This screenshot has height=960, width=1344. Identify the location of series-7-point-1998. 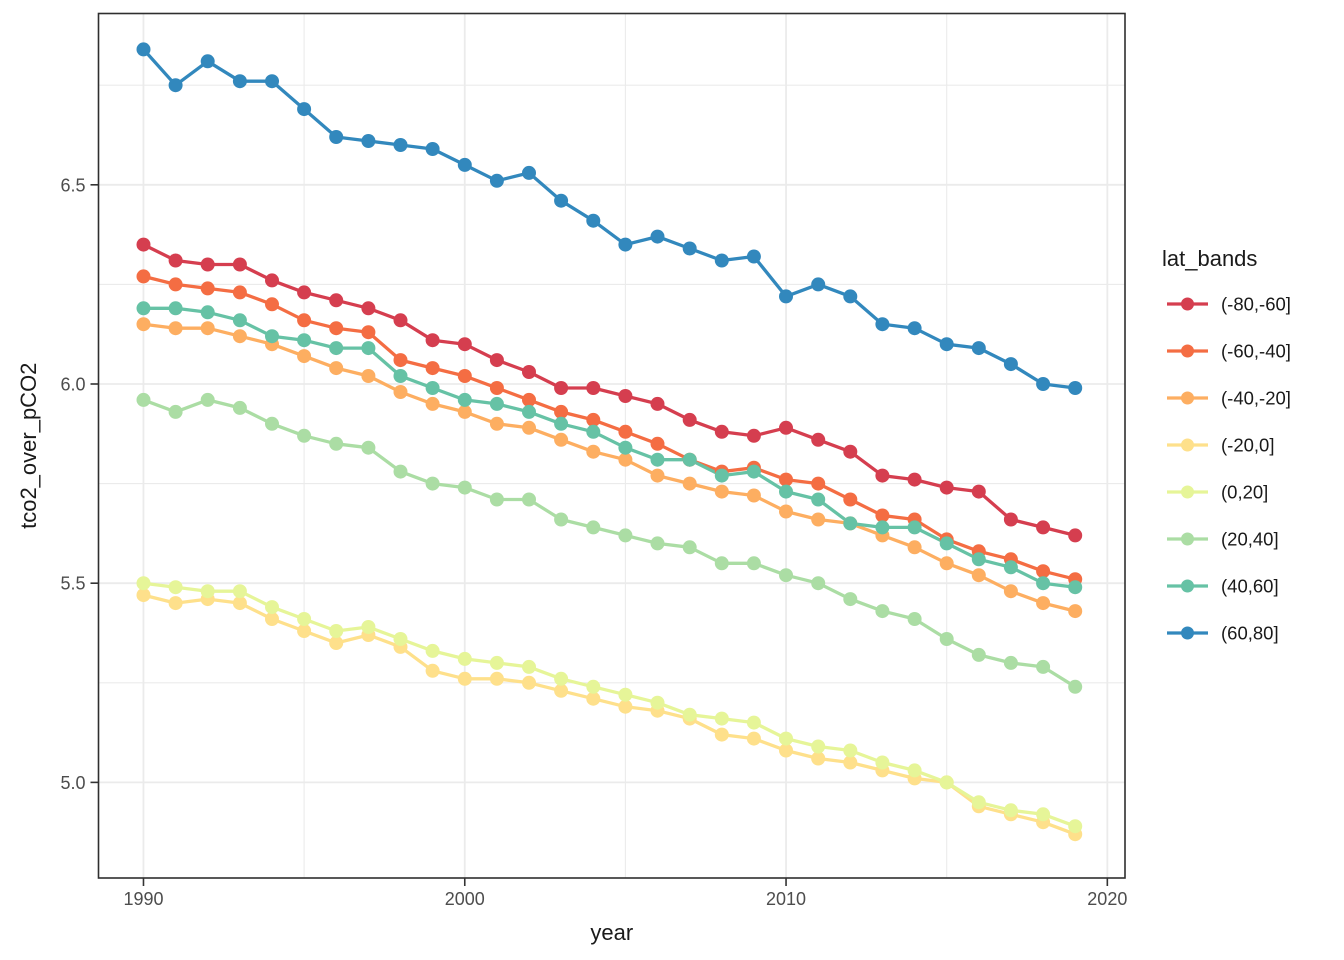
(400, 145).